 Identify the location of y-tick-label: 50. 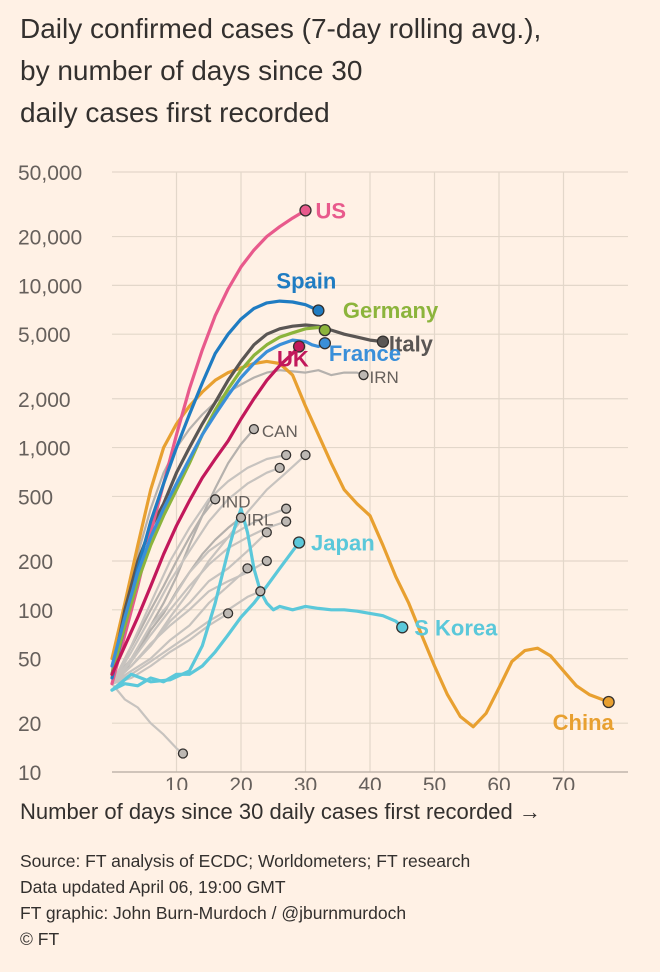
(29, 660).